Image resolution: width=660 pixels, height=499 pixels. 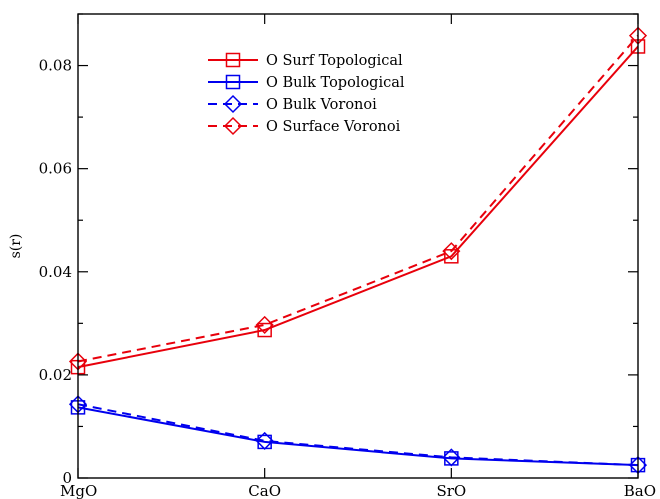 What do you see at coordinates (334, 61) in the screenshot?
I see `legend-label: O Surf Topological` at bounding box center [334, 61].